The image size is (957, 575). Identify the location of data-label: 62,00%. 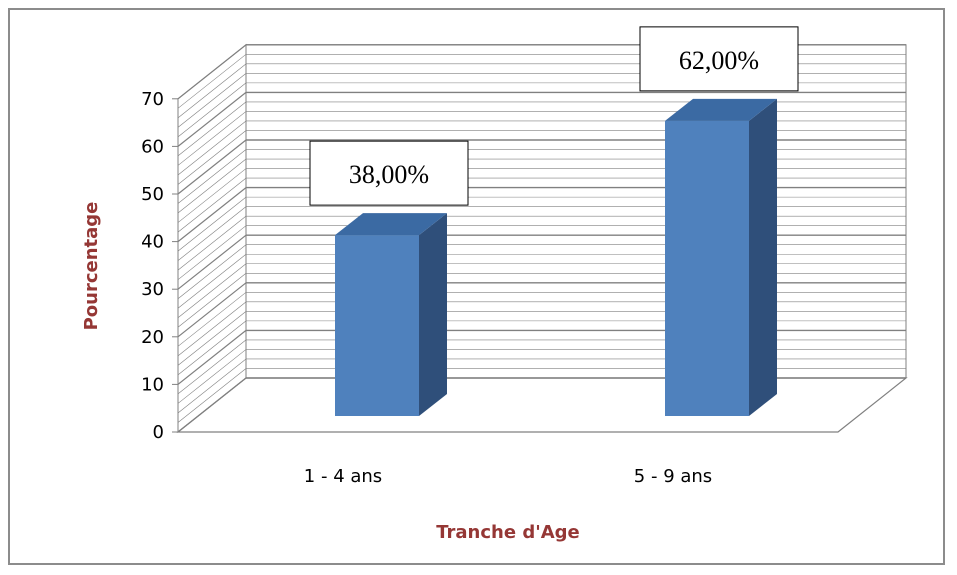
(719, 60).